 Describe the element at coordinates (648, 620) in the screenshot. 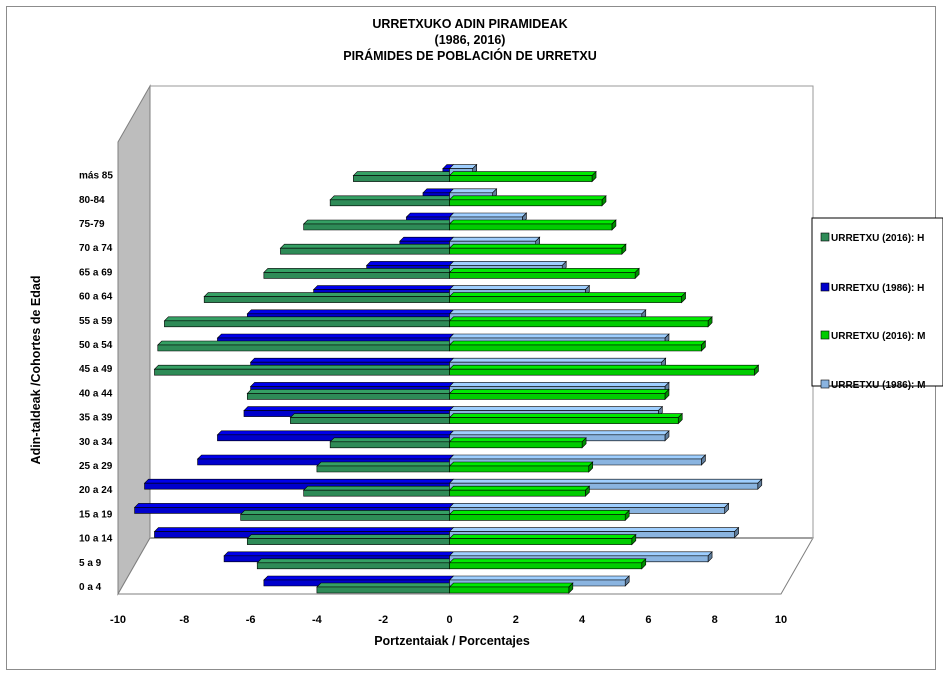

I see `x-tick-label: 6` at that location.